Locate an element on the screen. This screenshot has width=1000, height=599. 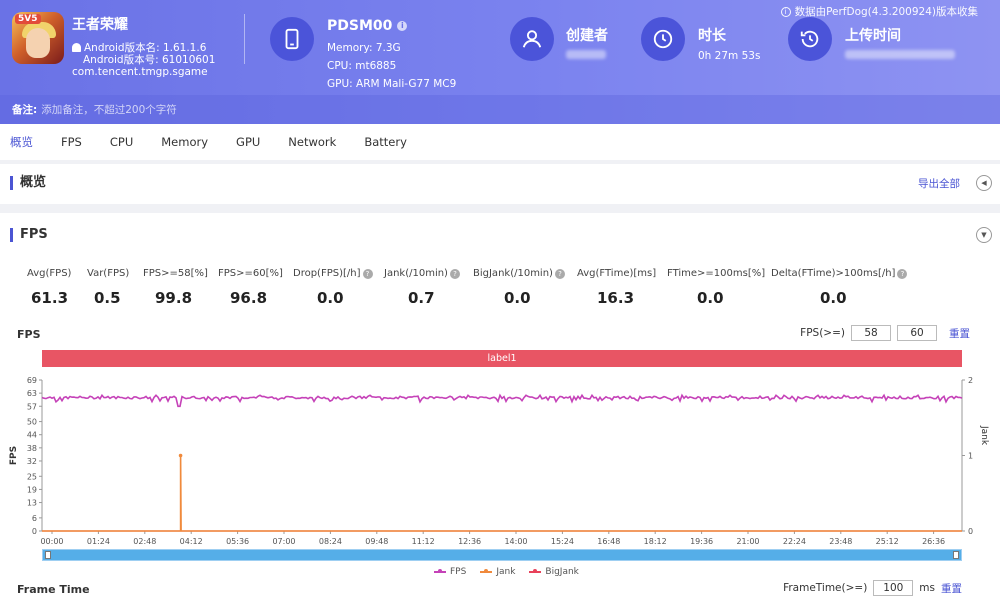
y-tick-label: 69 is located at coordinates (32, 380).